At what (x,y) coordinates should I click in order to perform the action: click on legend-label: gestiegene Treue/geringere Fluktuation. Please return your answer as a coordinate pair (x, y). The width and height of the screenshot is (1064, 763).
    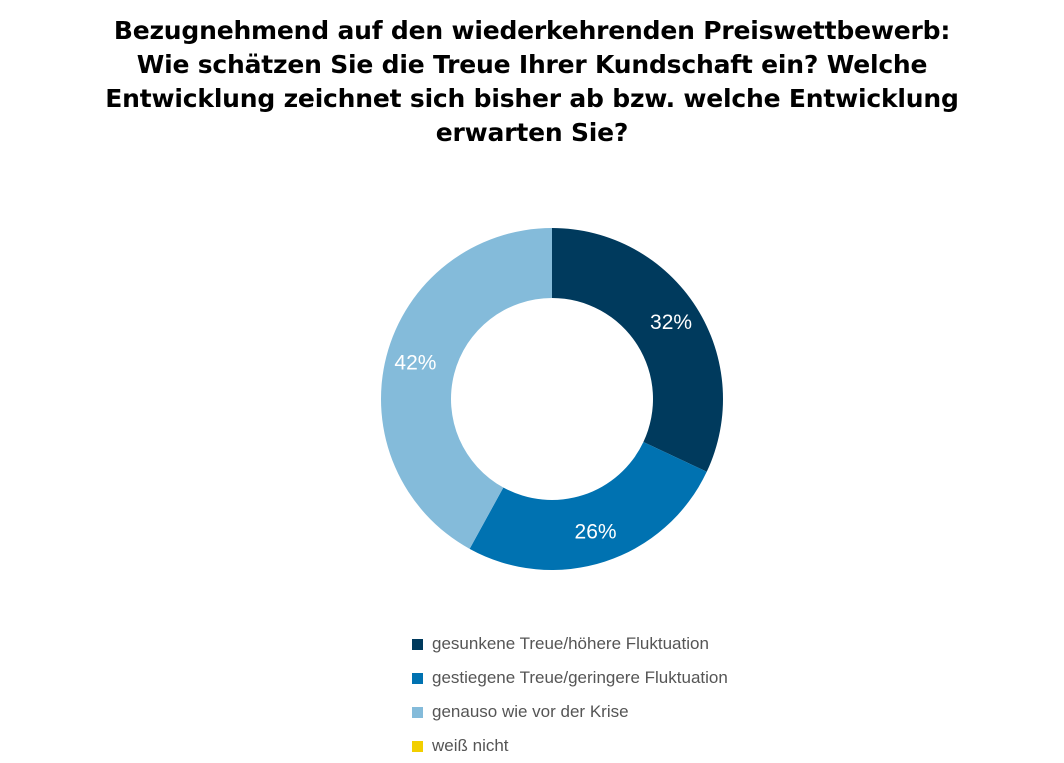
    Looking at the image, I should click on (580, 677).